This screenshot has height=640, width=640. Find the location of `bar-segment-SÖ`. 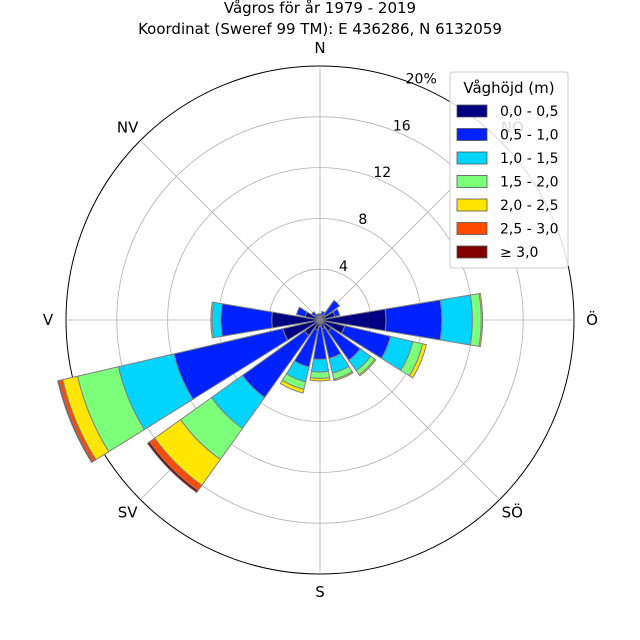

bar-segment-SÖ is located at coordinates (367, 367).